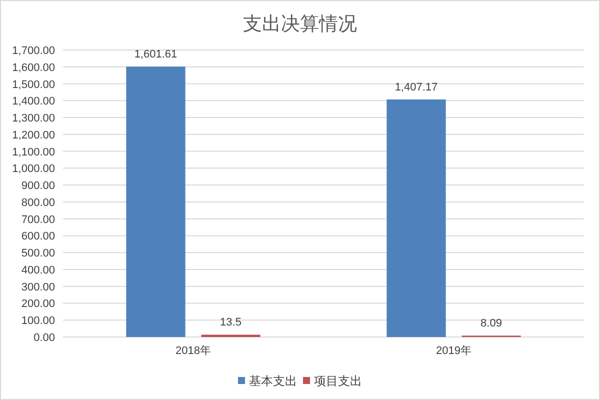  Describe the element at coordinates (44, 338) in the screenshot. I see `y-tick-label: 0.00` at that location.